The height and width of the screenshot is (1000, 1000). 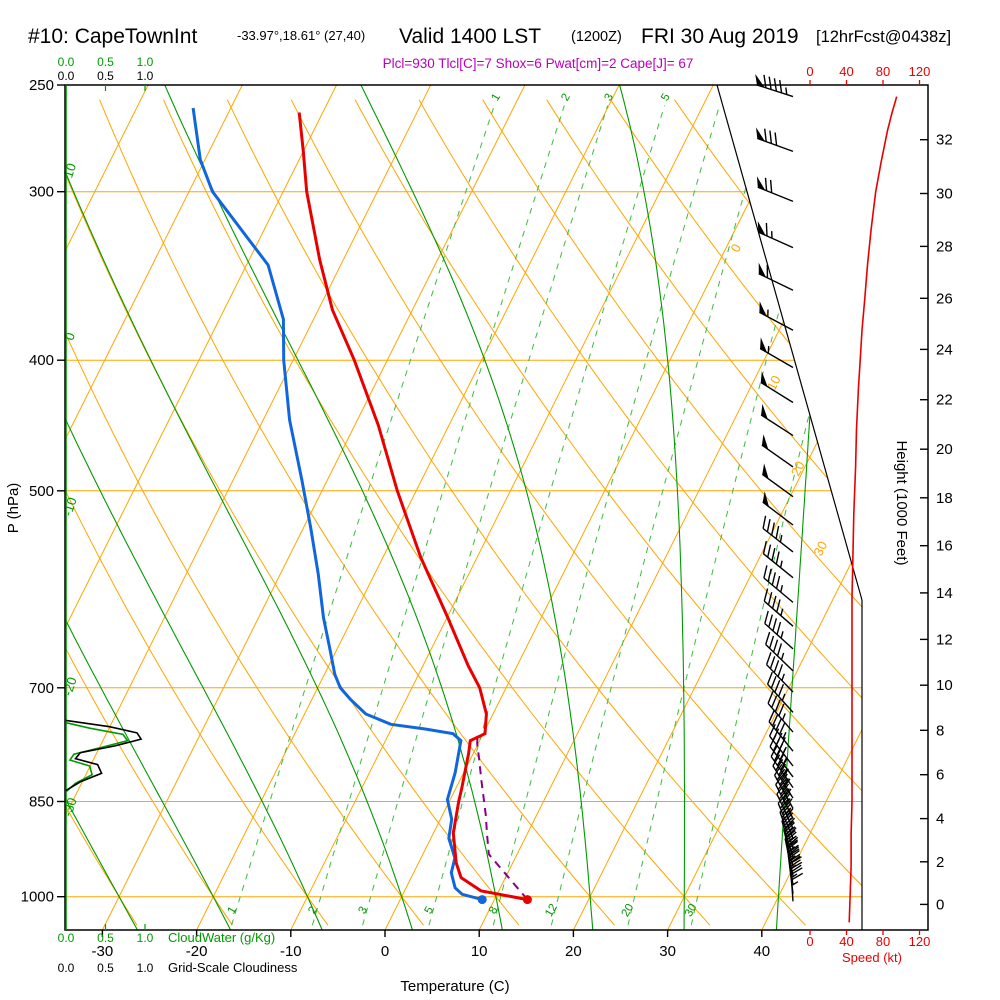 I want to click on station-coords: -33.97°,18.61° (27,40), so click(x=301, y=35).